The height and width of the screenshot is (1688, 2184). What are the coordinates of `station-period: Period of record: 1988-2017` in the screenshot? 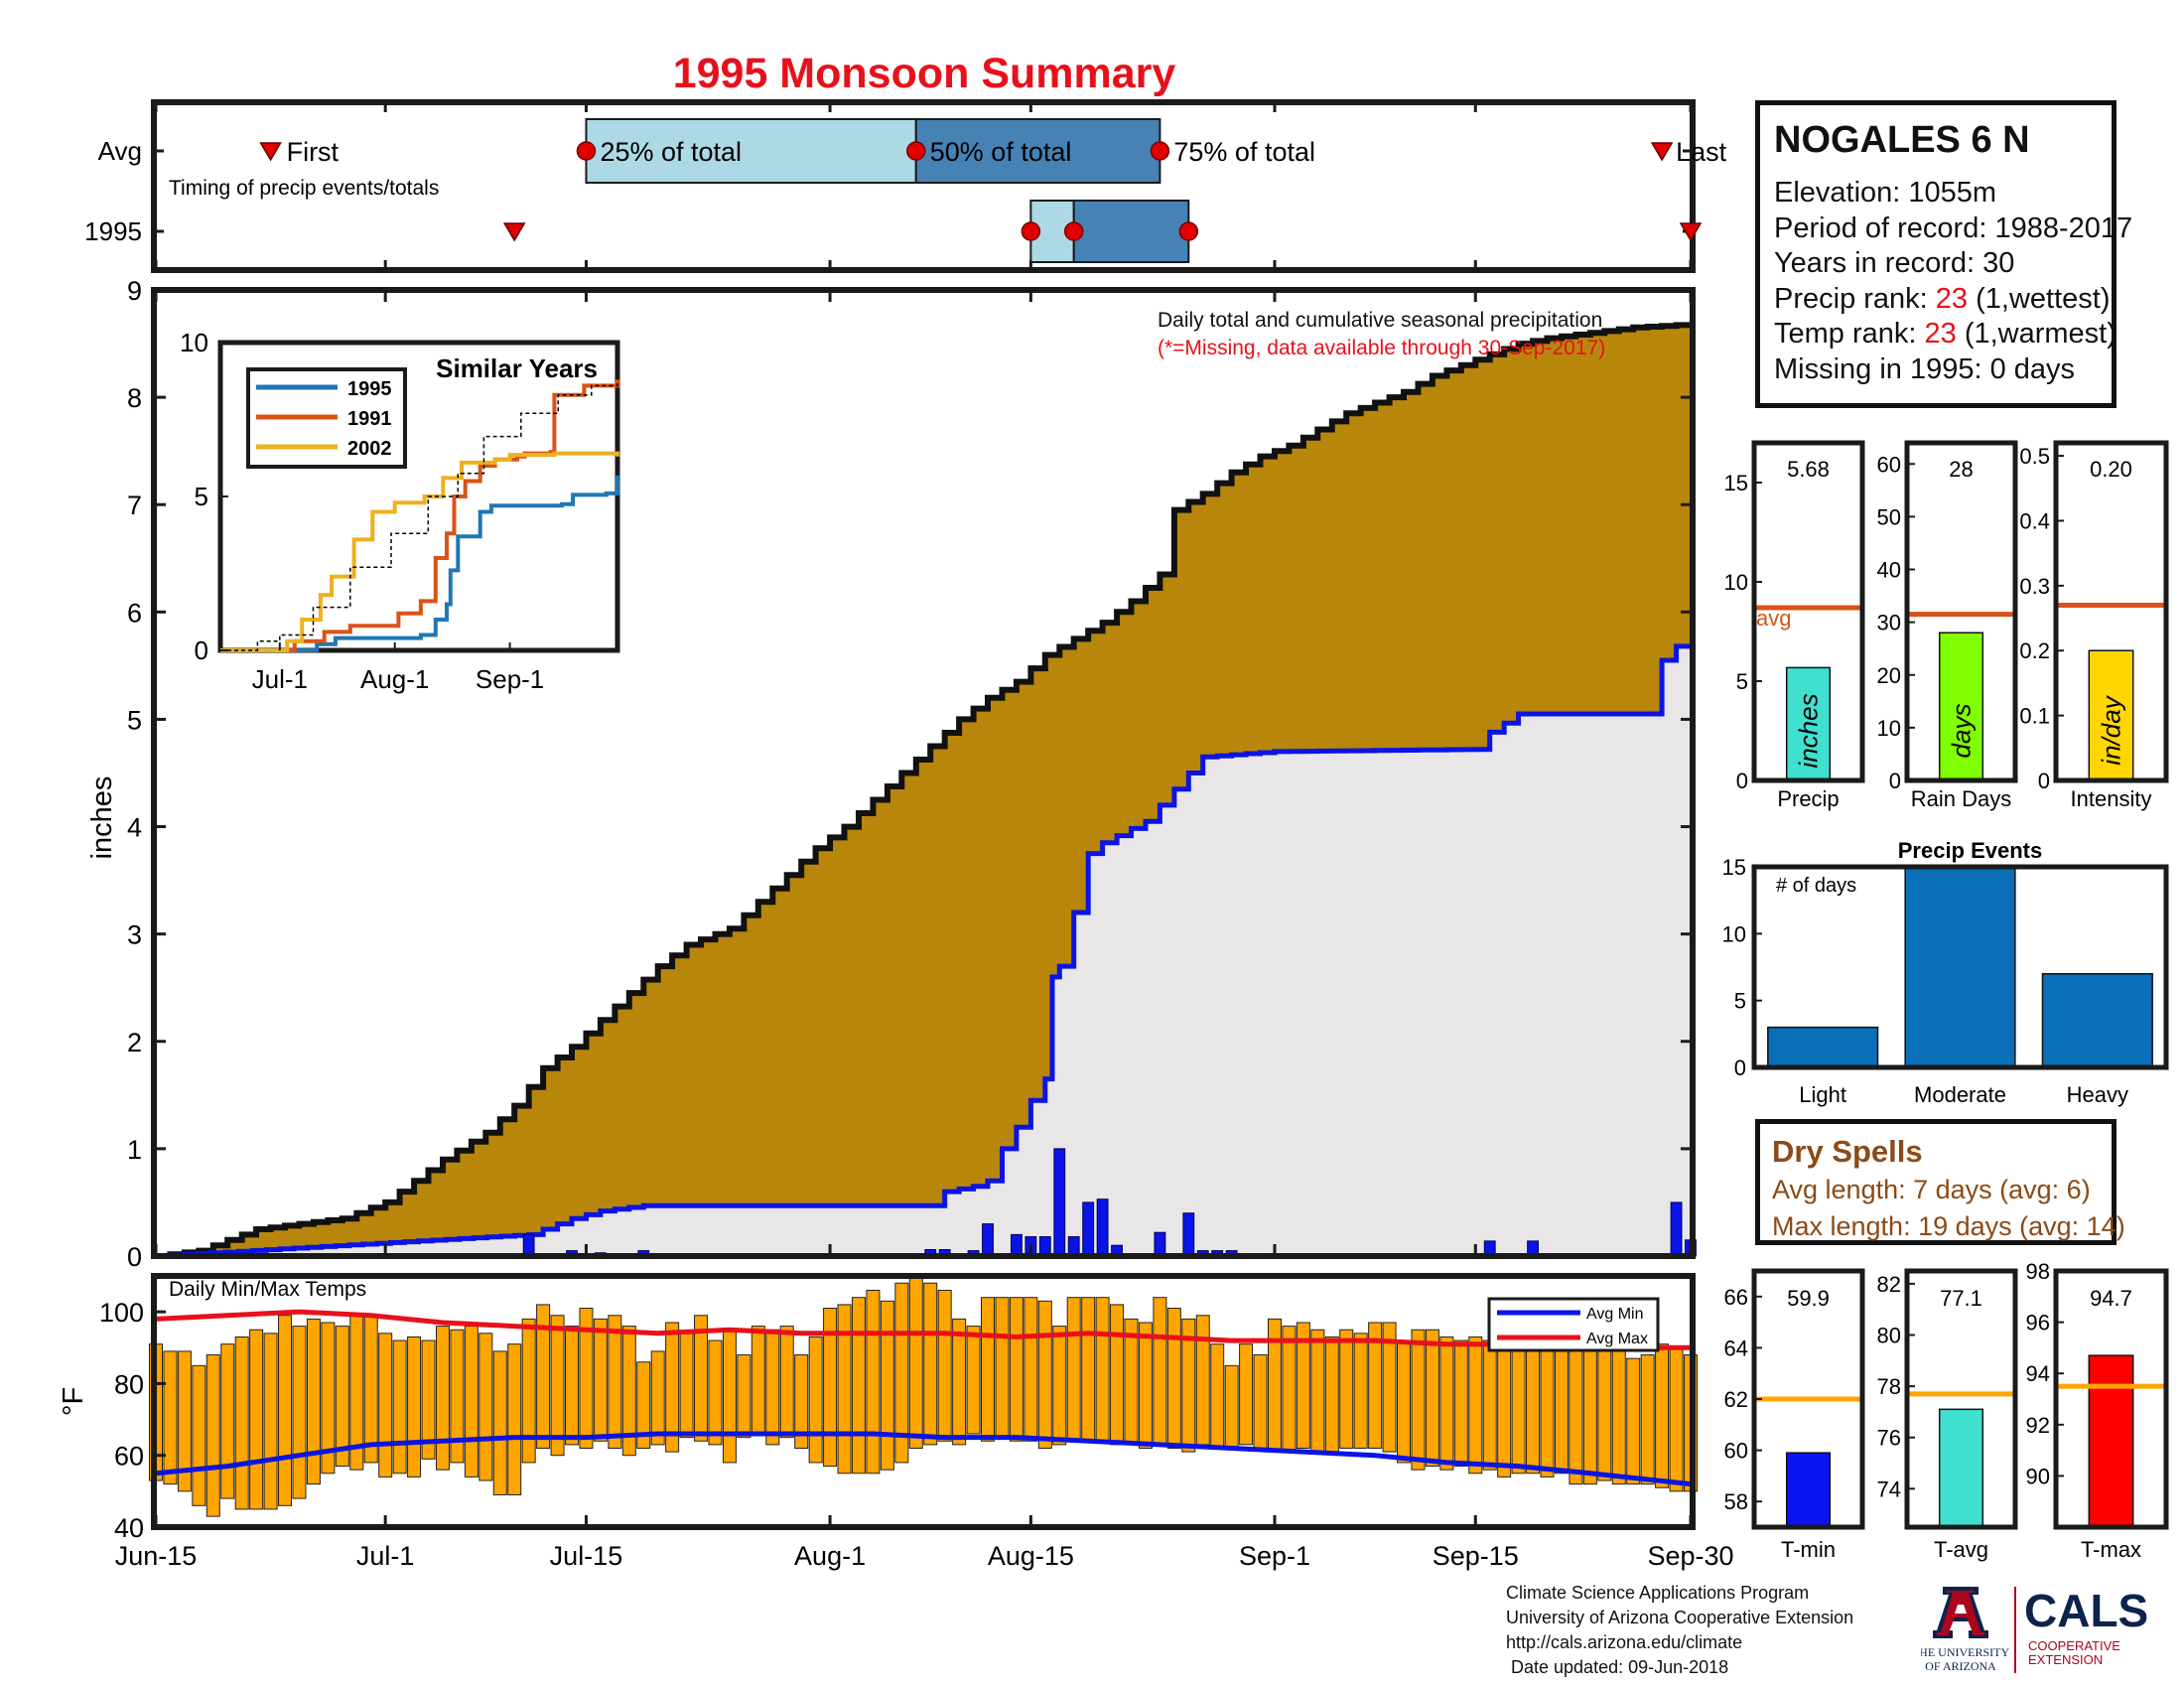 It's located at (1953, 227).